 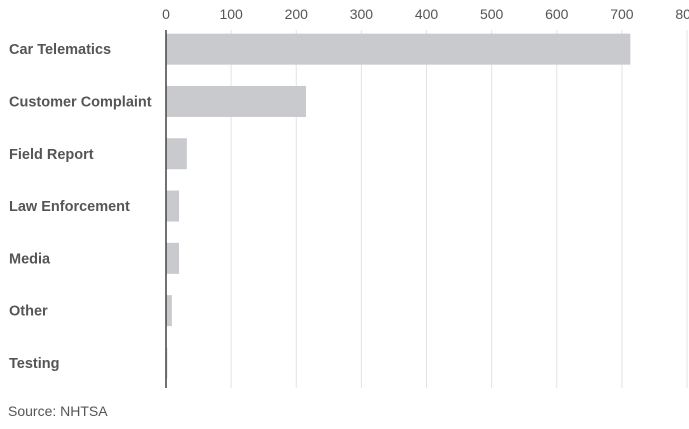 What do you see at coordinates (60, 50) in the screenshot?
I see `category-label: Car Telematics` at bounding box center [60, 50].